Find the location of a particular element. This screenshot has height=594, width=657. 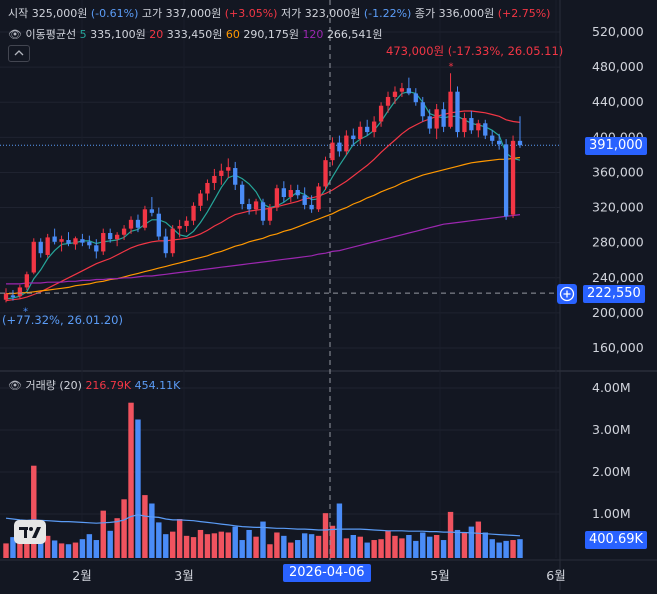

volume-value-2: 454.11K is located at coordinates (157, 385).